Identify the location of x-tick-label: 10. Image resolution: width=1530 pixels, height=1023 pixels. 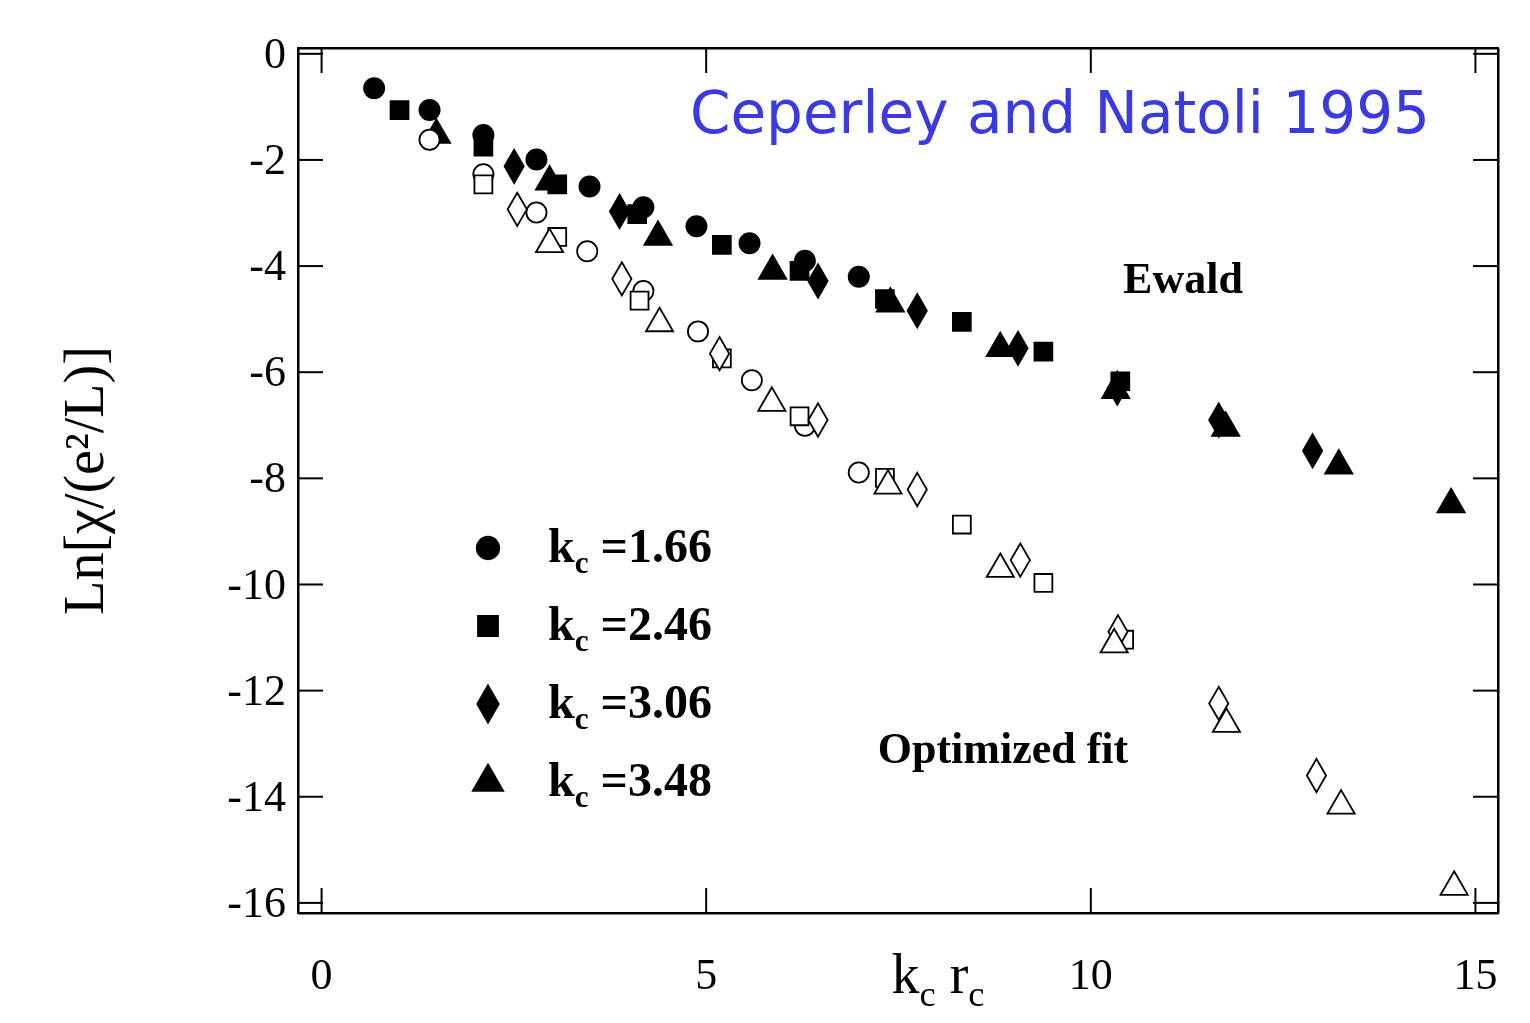
(1090, 975).